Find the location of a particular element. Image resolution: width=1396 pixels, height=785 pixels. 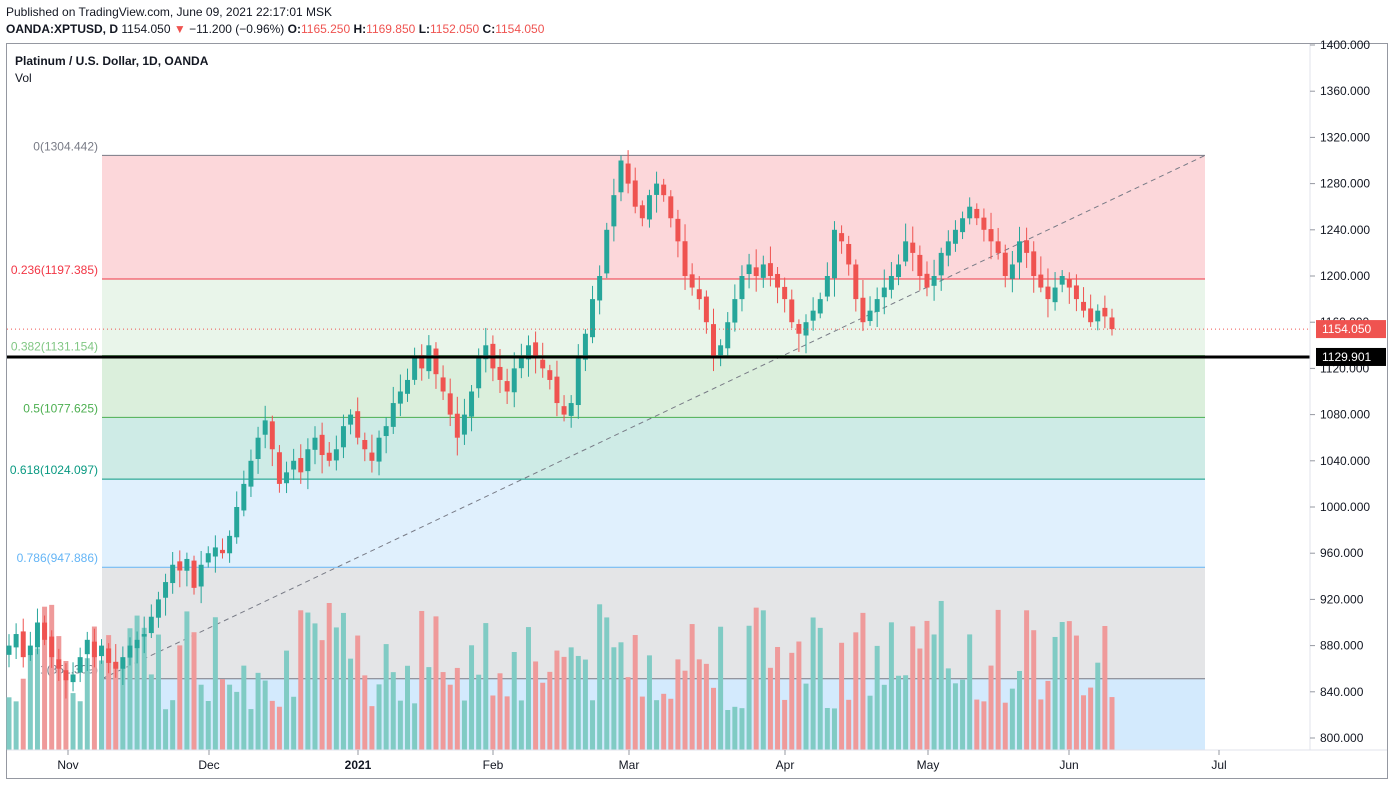

time-tick-label: Nov is located at coordinates (67, 765).